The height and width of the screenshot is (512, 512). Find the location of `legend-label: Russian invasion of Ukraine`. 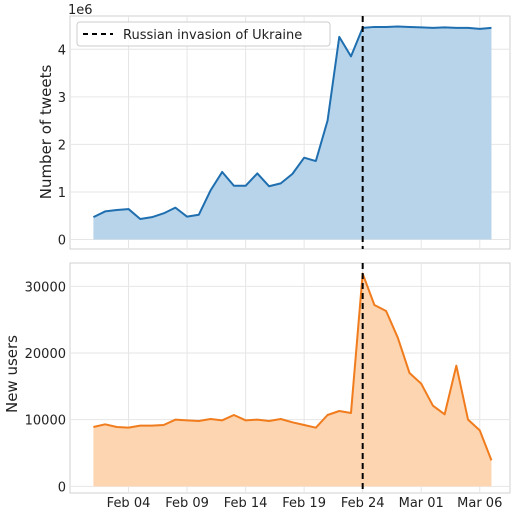

legend-label: Russian invasion of Ukraine is located at coordinates (212, 35).